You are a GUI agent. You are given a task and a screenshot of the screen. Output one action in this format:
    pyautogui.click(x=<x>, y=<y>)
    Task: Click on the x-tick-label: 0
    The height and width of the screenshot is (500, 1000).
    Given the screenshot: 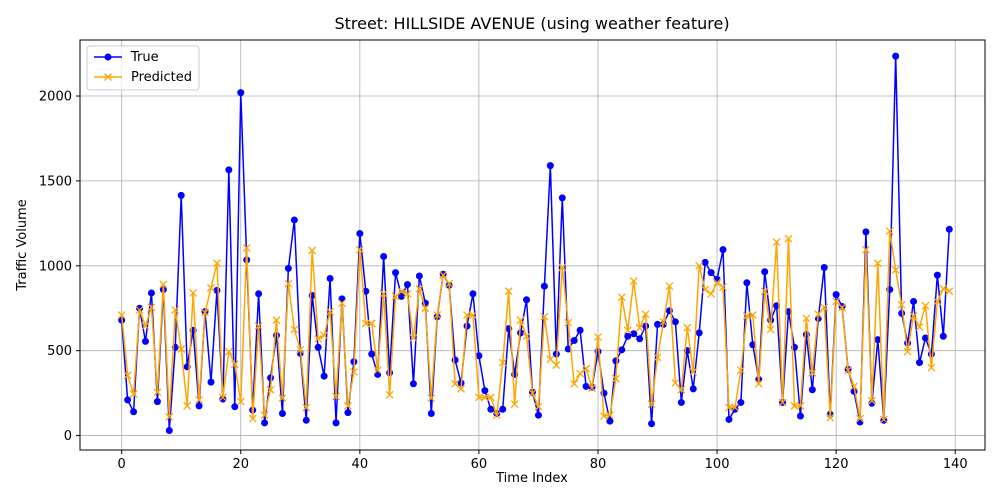 What is the action you would take?
    pyautogui.click(x=122, y=464)
    